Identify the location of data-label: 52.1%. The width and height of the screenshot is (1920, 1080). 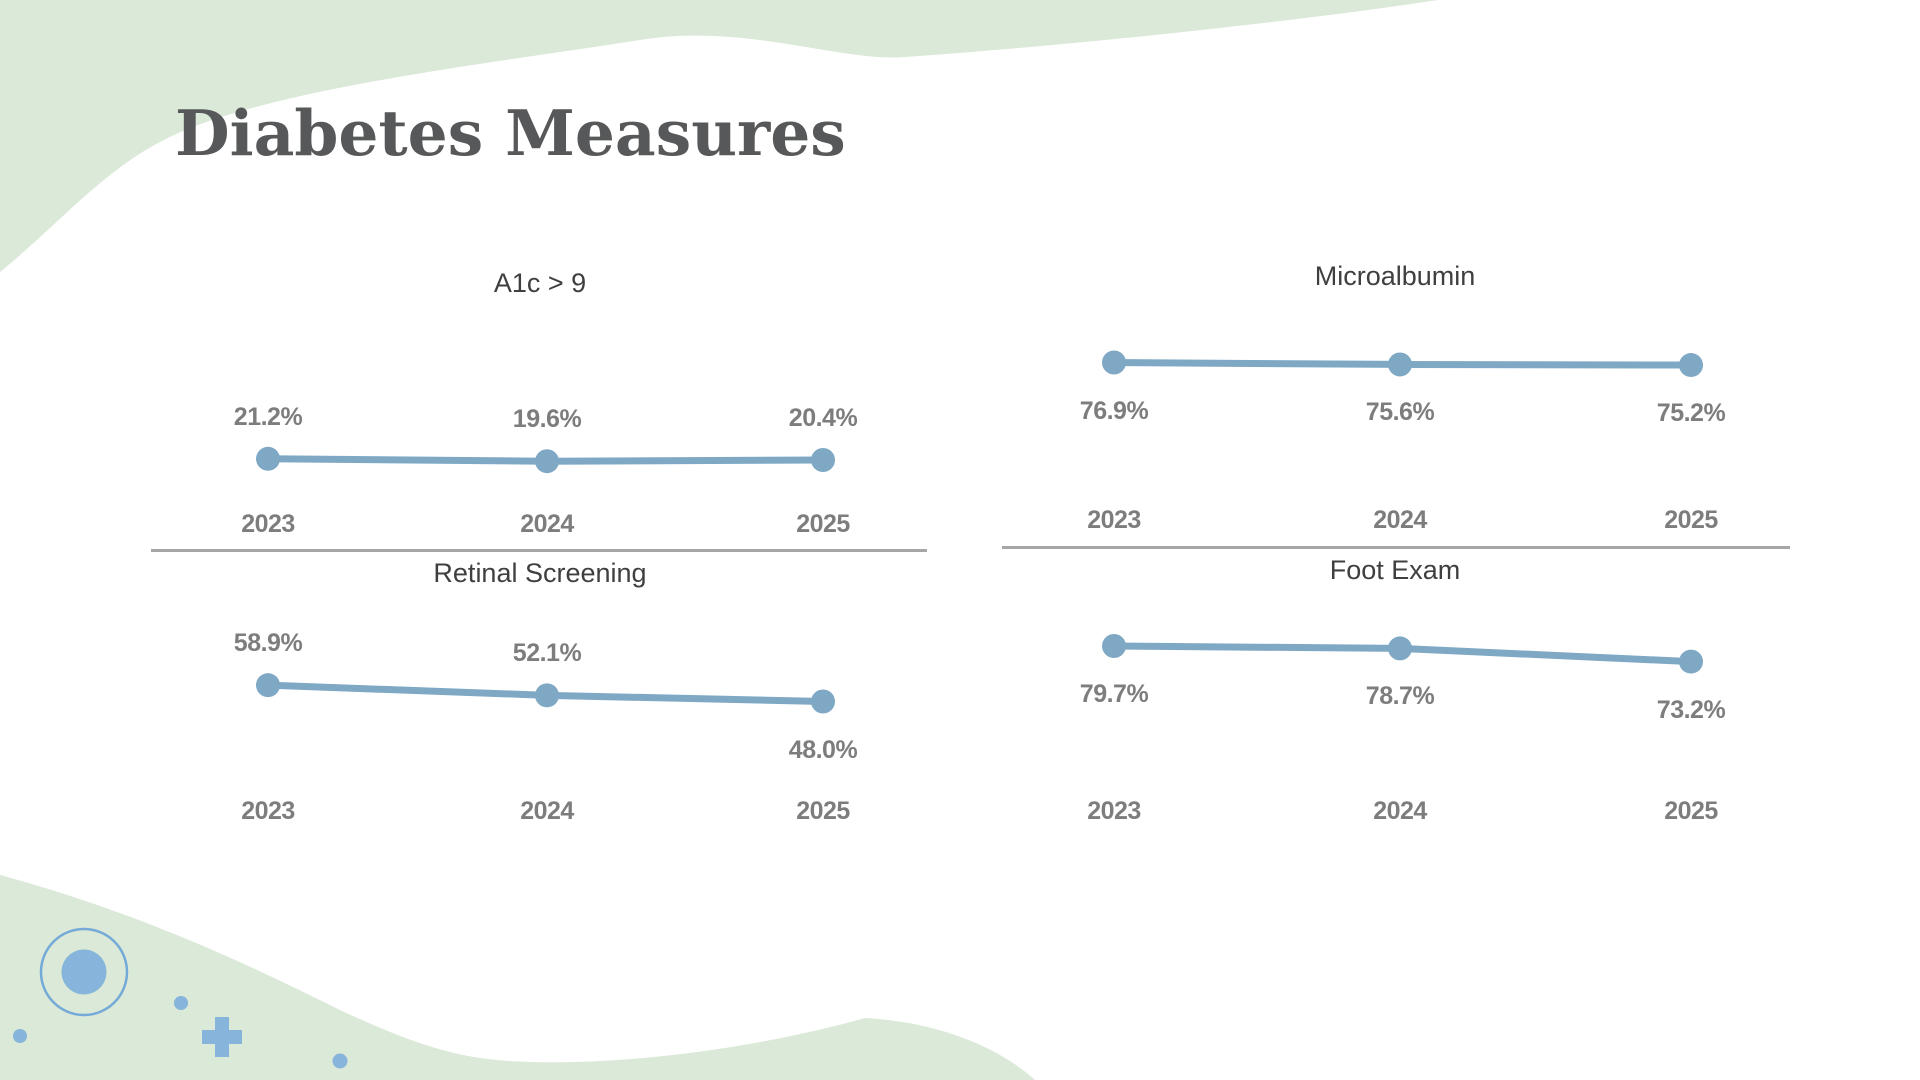
(547, 653).